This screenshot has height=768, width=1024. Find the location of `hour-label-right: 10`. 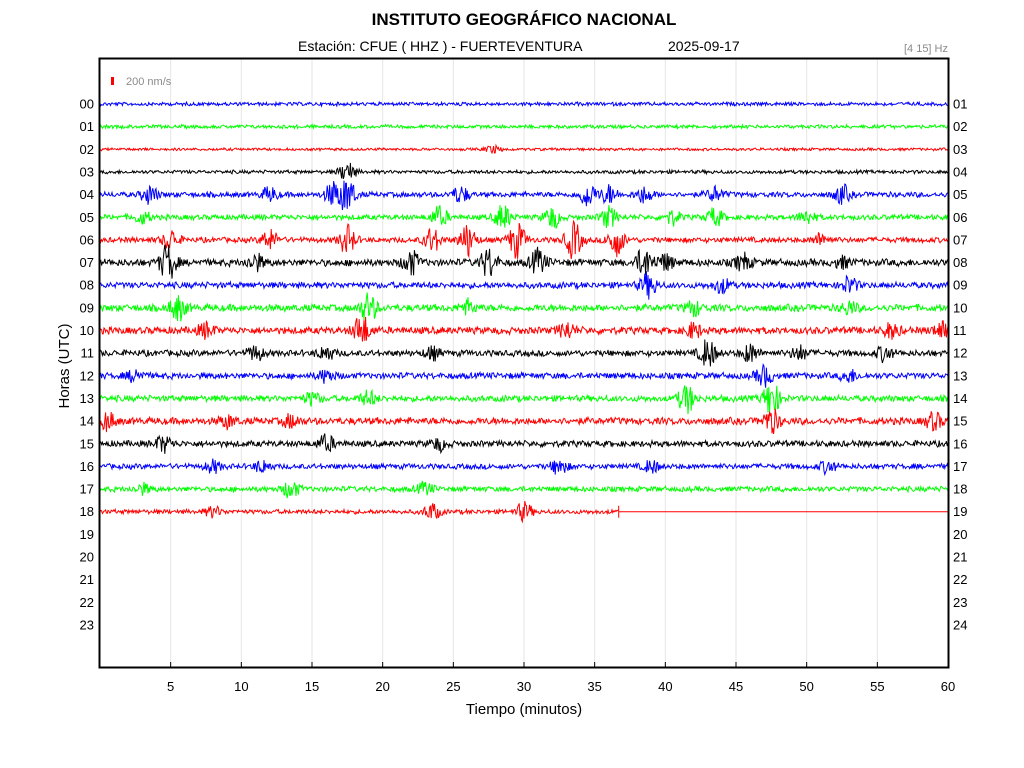

hour-label-right: 10 is located at coordinates (960, 307).